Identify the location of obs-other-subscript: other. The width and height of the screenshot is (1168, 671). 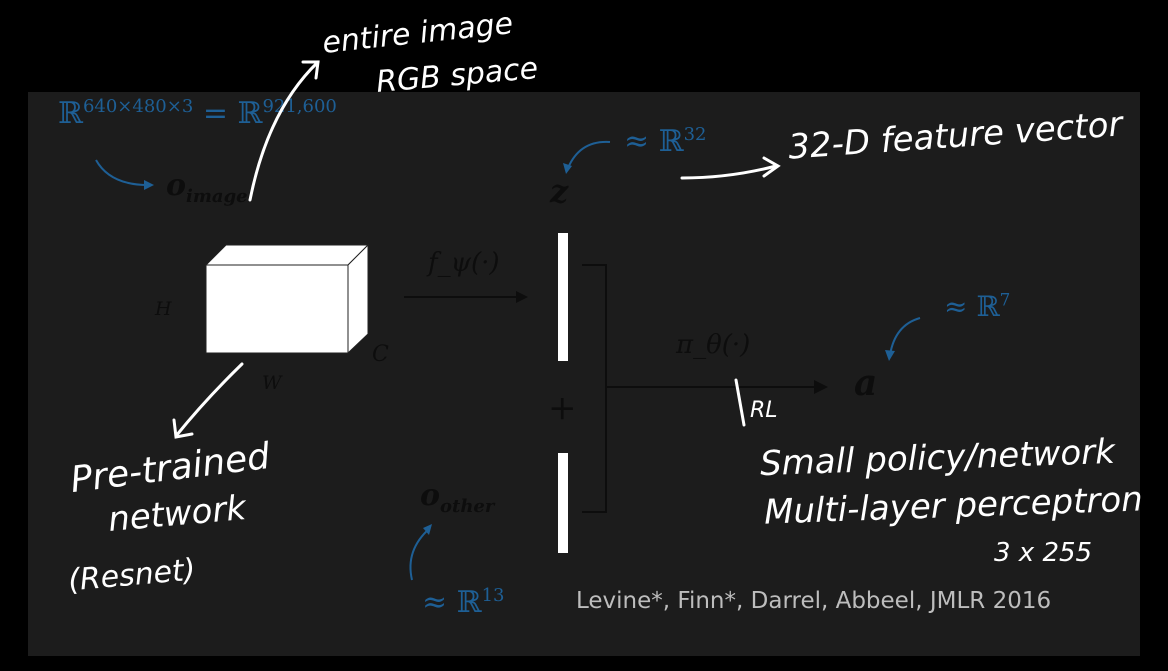
(467, 506).